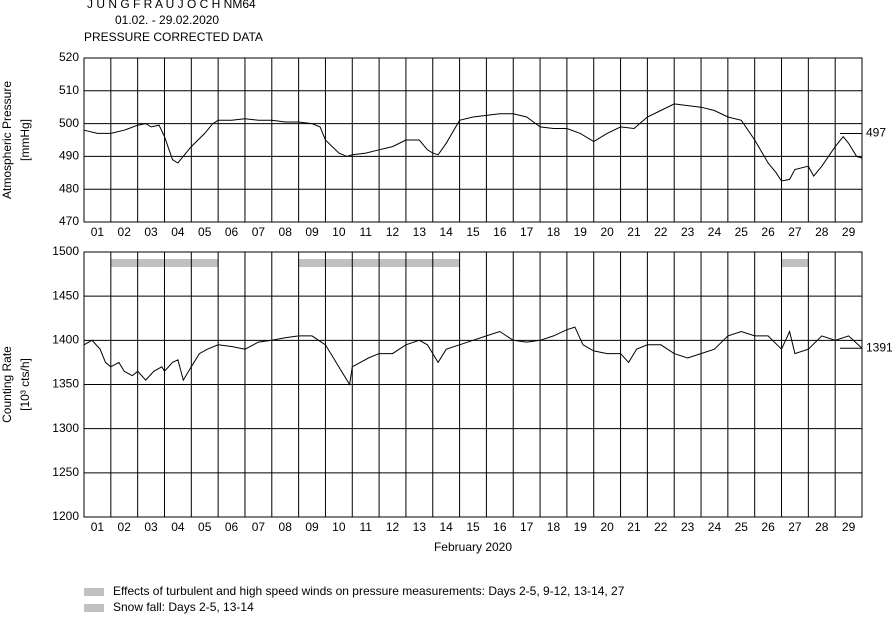 The width and height of the screenshot is (896, 617). What do you see at coordinates (473, 547) in the screenshot?
I see `x-axis-label: February 2020` at bounding box center [473, 547].